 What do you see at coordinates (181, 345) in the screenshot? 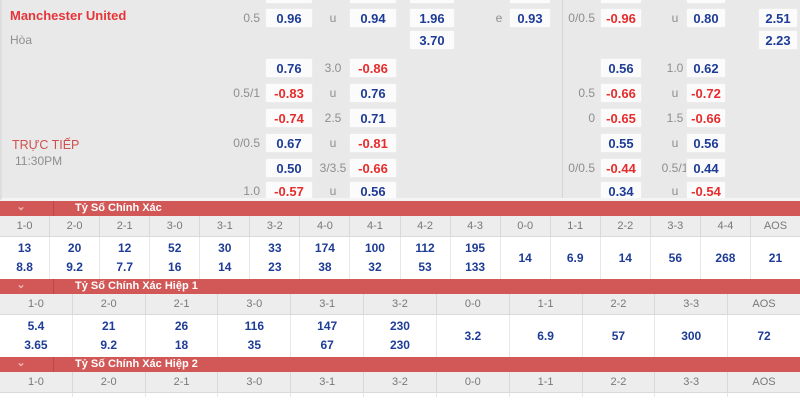
I see `odds-value: 18` at bounding box center [181, 345].